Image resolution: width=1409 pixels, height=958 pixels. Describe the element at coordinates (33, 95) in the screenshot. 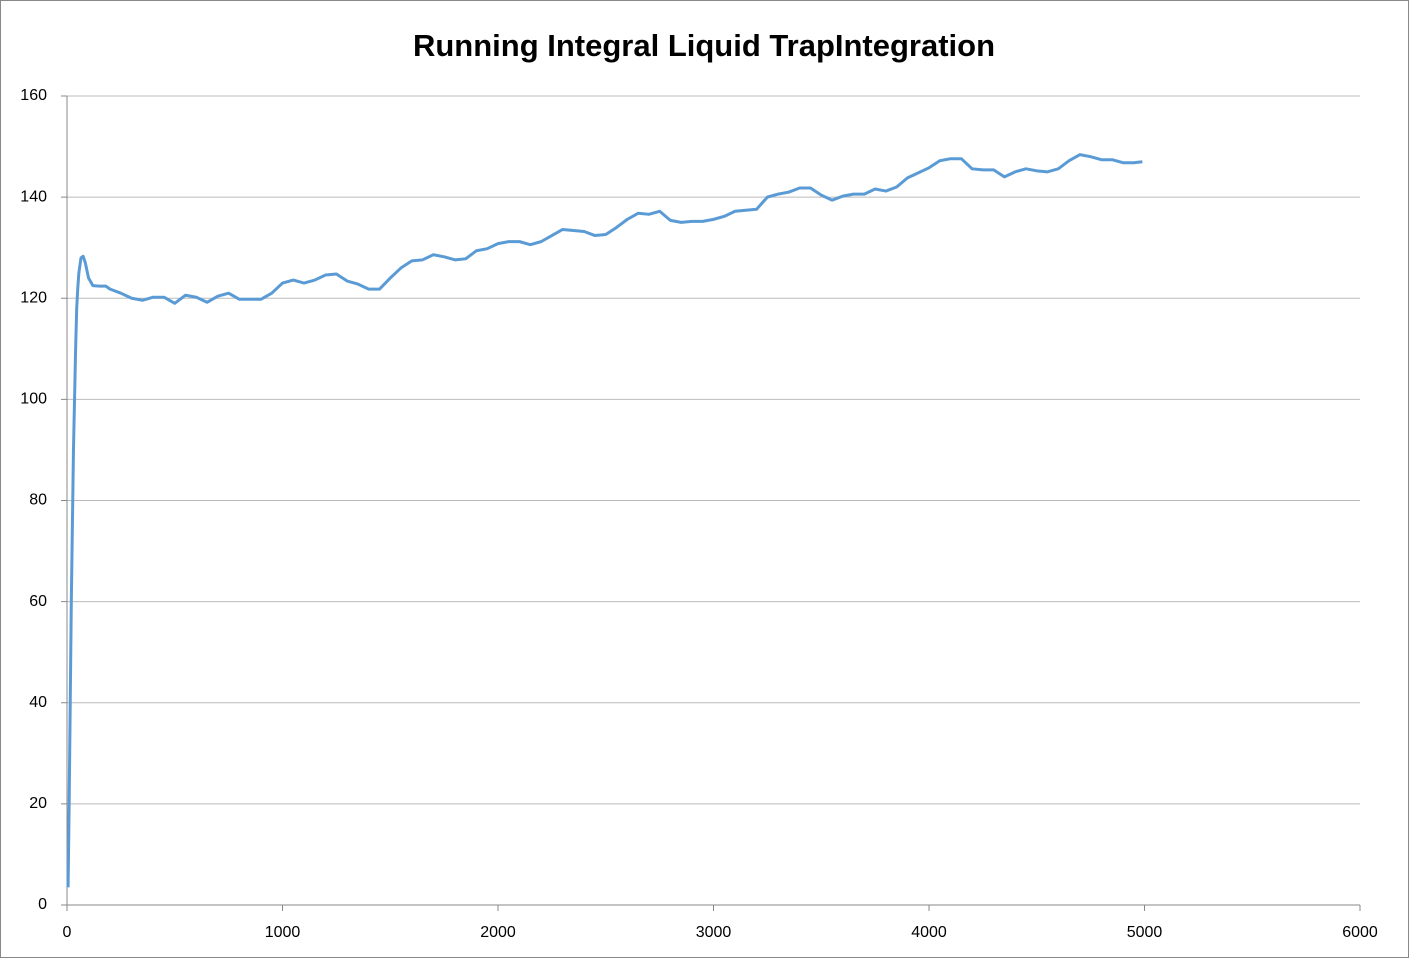

I see `y-tick-label: 160` at that location.